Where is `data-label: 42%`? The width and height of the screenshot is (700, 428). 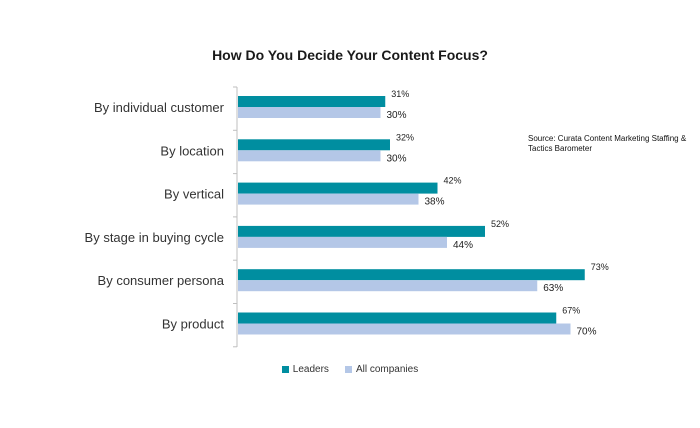
data-label: 42% is located at coordinates (453, 181).